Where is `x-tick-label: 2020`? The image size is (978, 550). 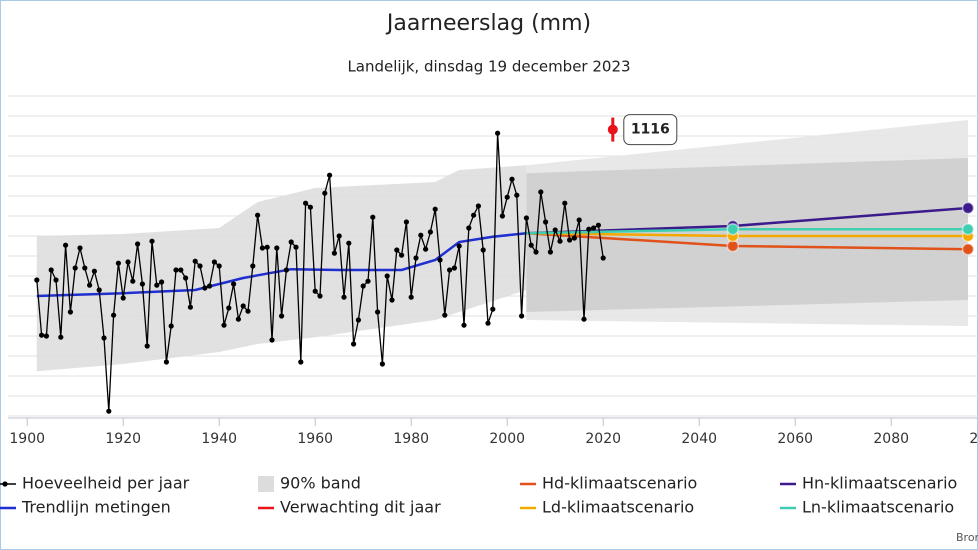
x-tick-label: 2020 is located at coordinates (603, 439).